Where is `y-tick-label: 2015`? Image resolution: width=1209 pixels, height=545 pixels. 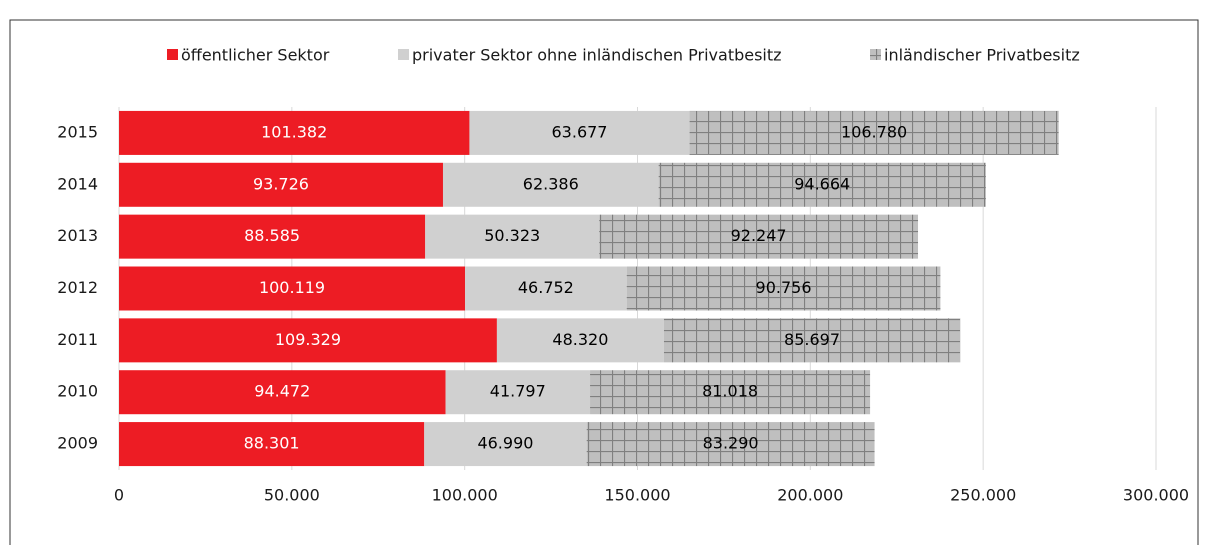 y-tick-label: 2015 is located at coordinates (77, 131).